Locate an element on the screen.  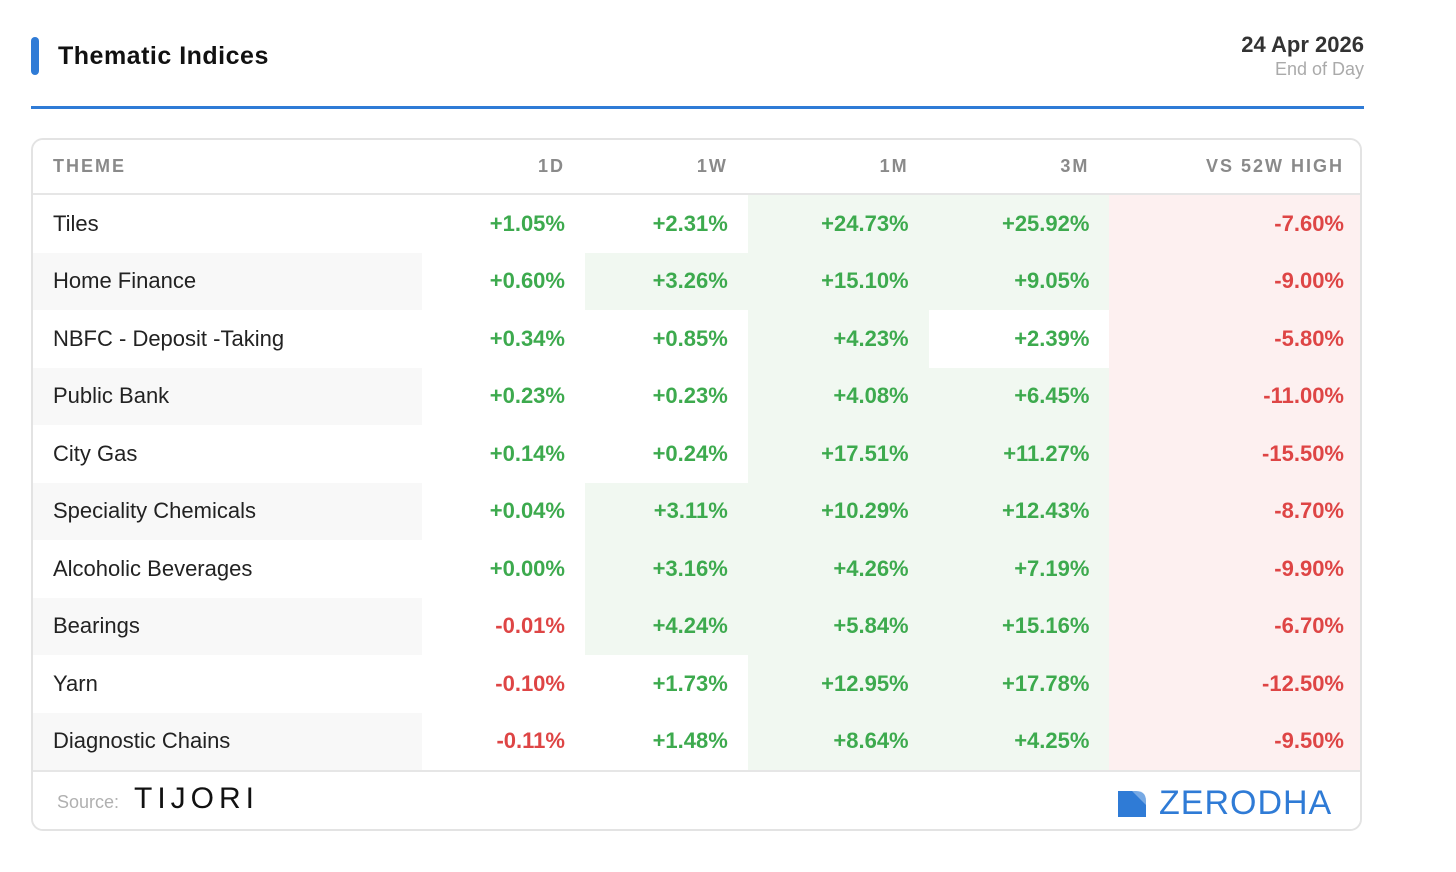
theme-name: Yarn is located at coordinates (75, 683).